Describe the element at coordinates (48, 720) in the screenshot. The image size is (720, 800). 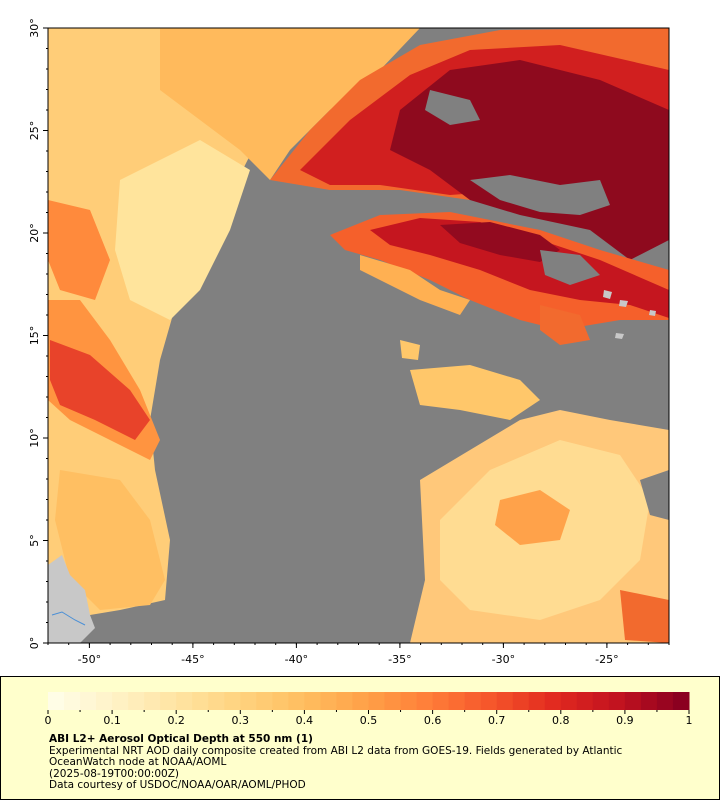
I see `colorbar-label: 0` at that location.